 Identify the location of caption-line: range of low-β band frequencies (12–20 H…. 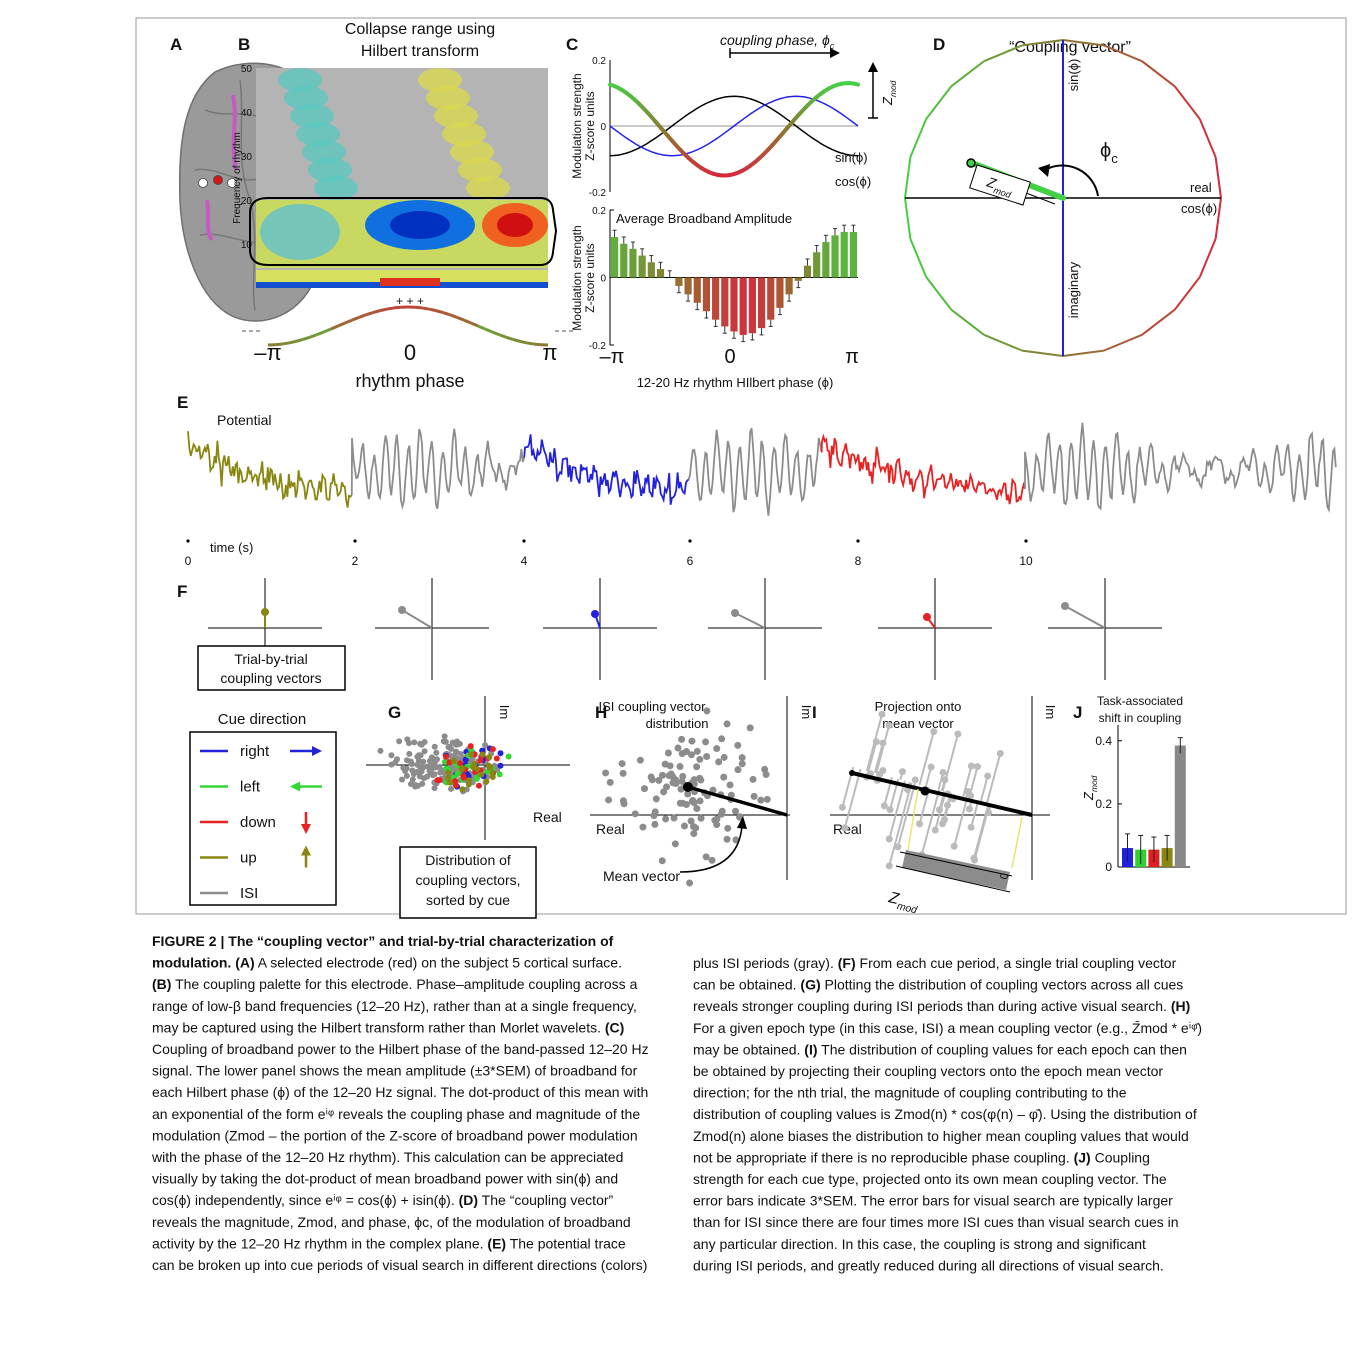
(394, 1006).